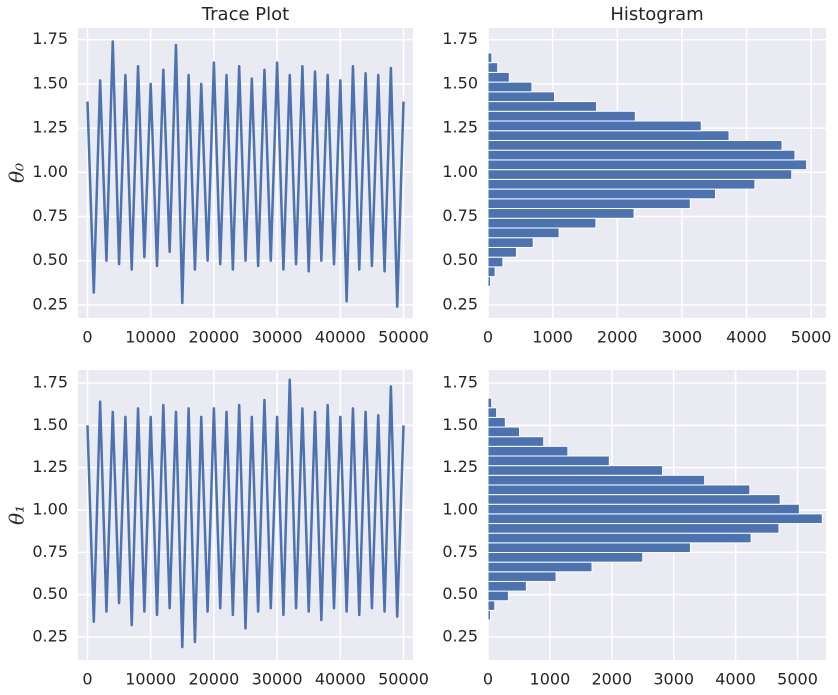  I want to click on subplot-title: Trace Plot, so click(245, 14).